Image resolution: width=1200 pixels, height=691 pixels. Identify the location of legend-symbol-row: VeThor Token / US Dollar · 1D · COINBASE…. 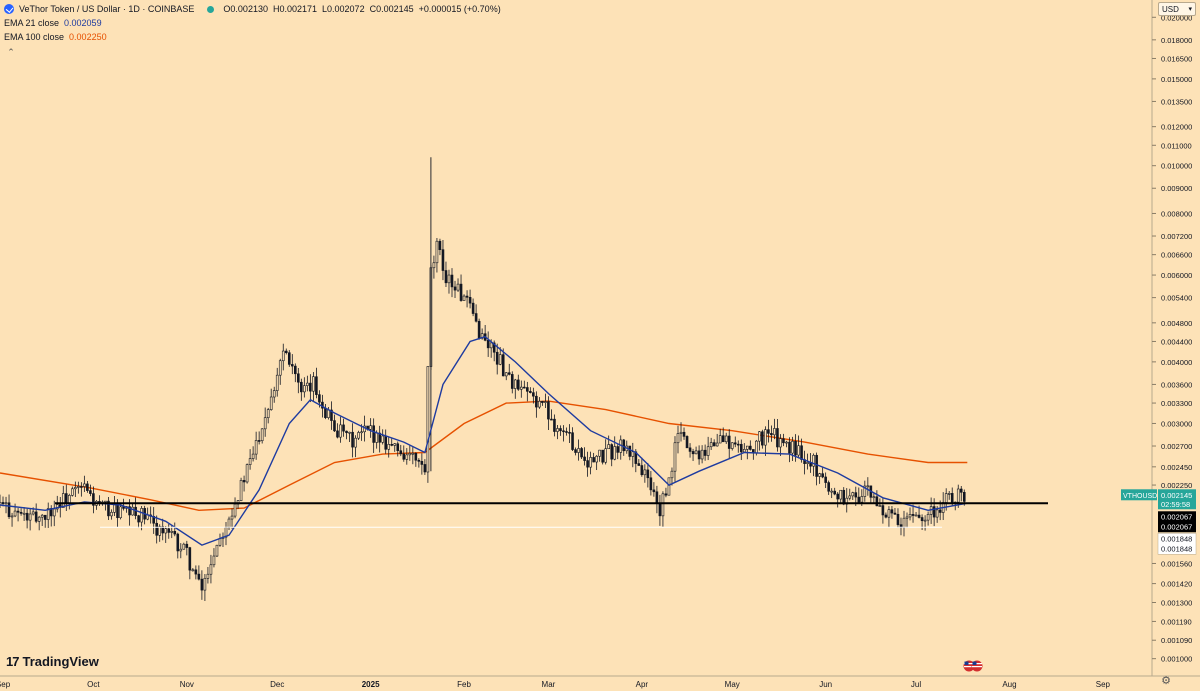
(252, 9).